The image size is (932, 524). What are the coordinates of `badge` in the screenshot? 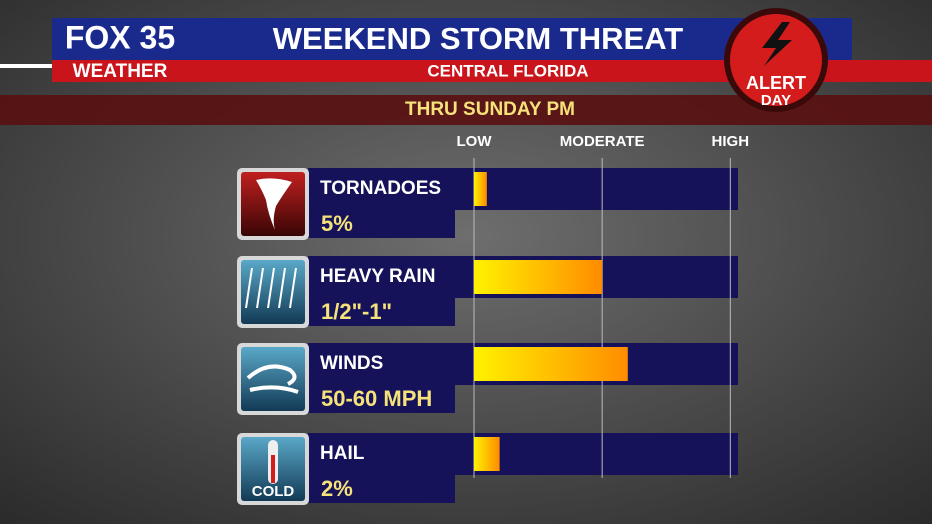 It's located at (776, 60).